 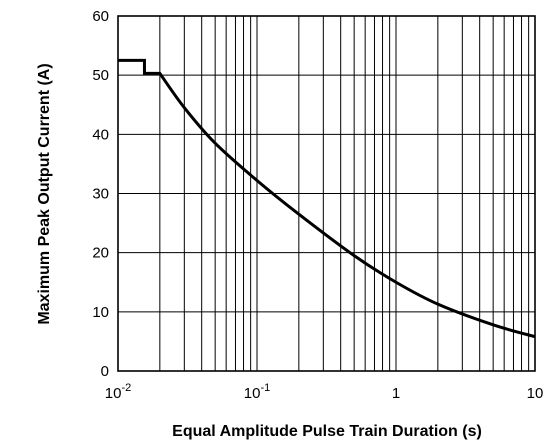 I want to click on y-tick-label: 30, so click(x=100, y=194).